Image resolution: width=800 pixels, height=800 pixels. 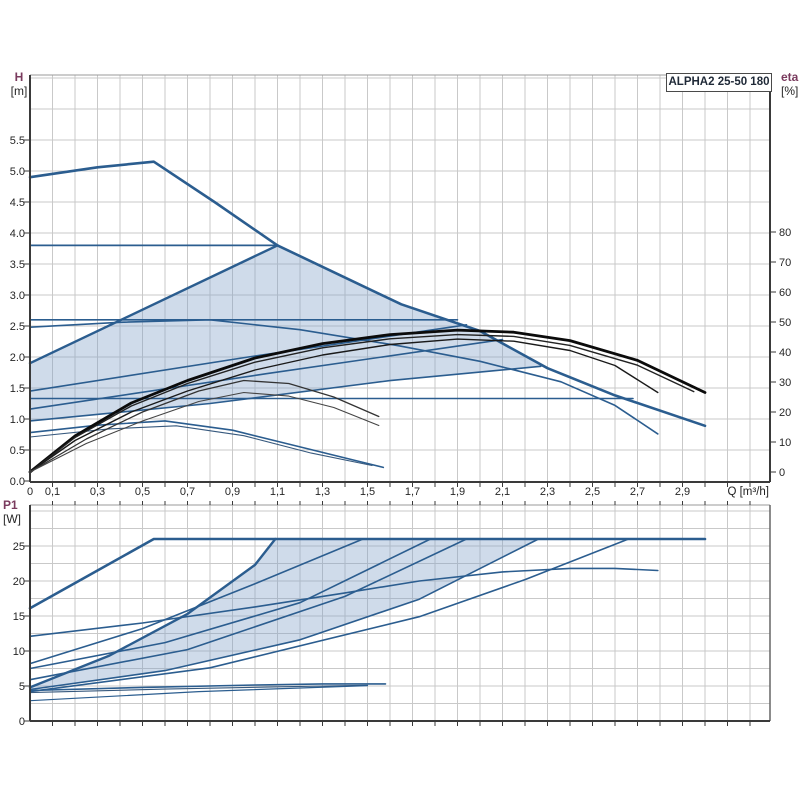 What do you see at coordinates (17, 327) in the screenshot?
I see `h-tick-label: 2.5` at bounding box center [17, 327].